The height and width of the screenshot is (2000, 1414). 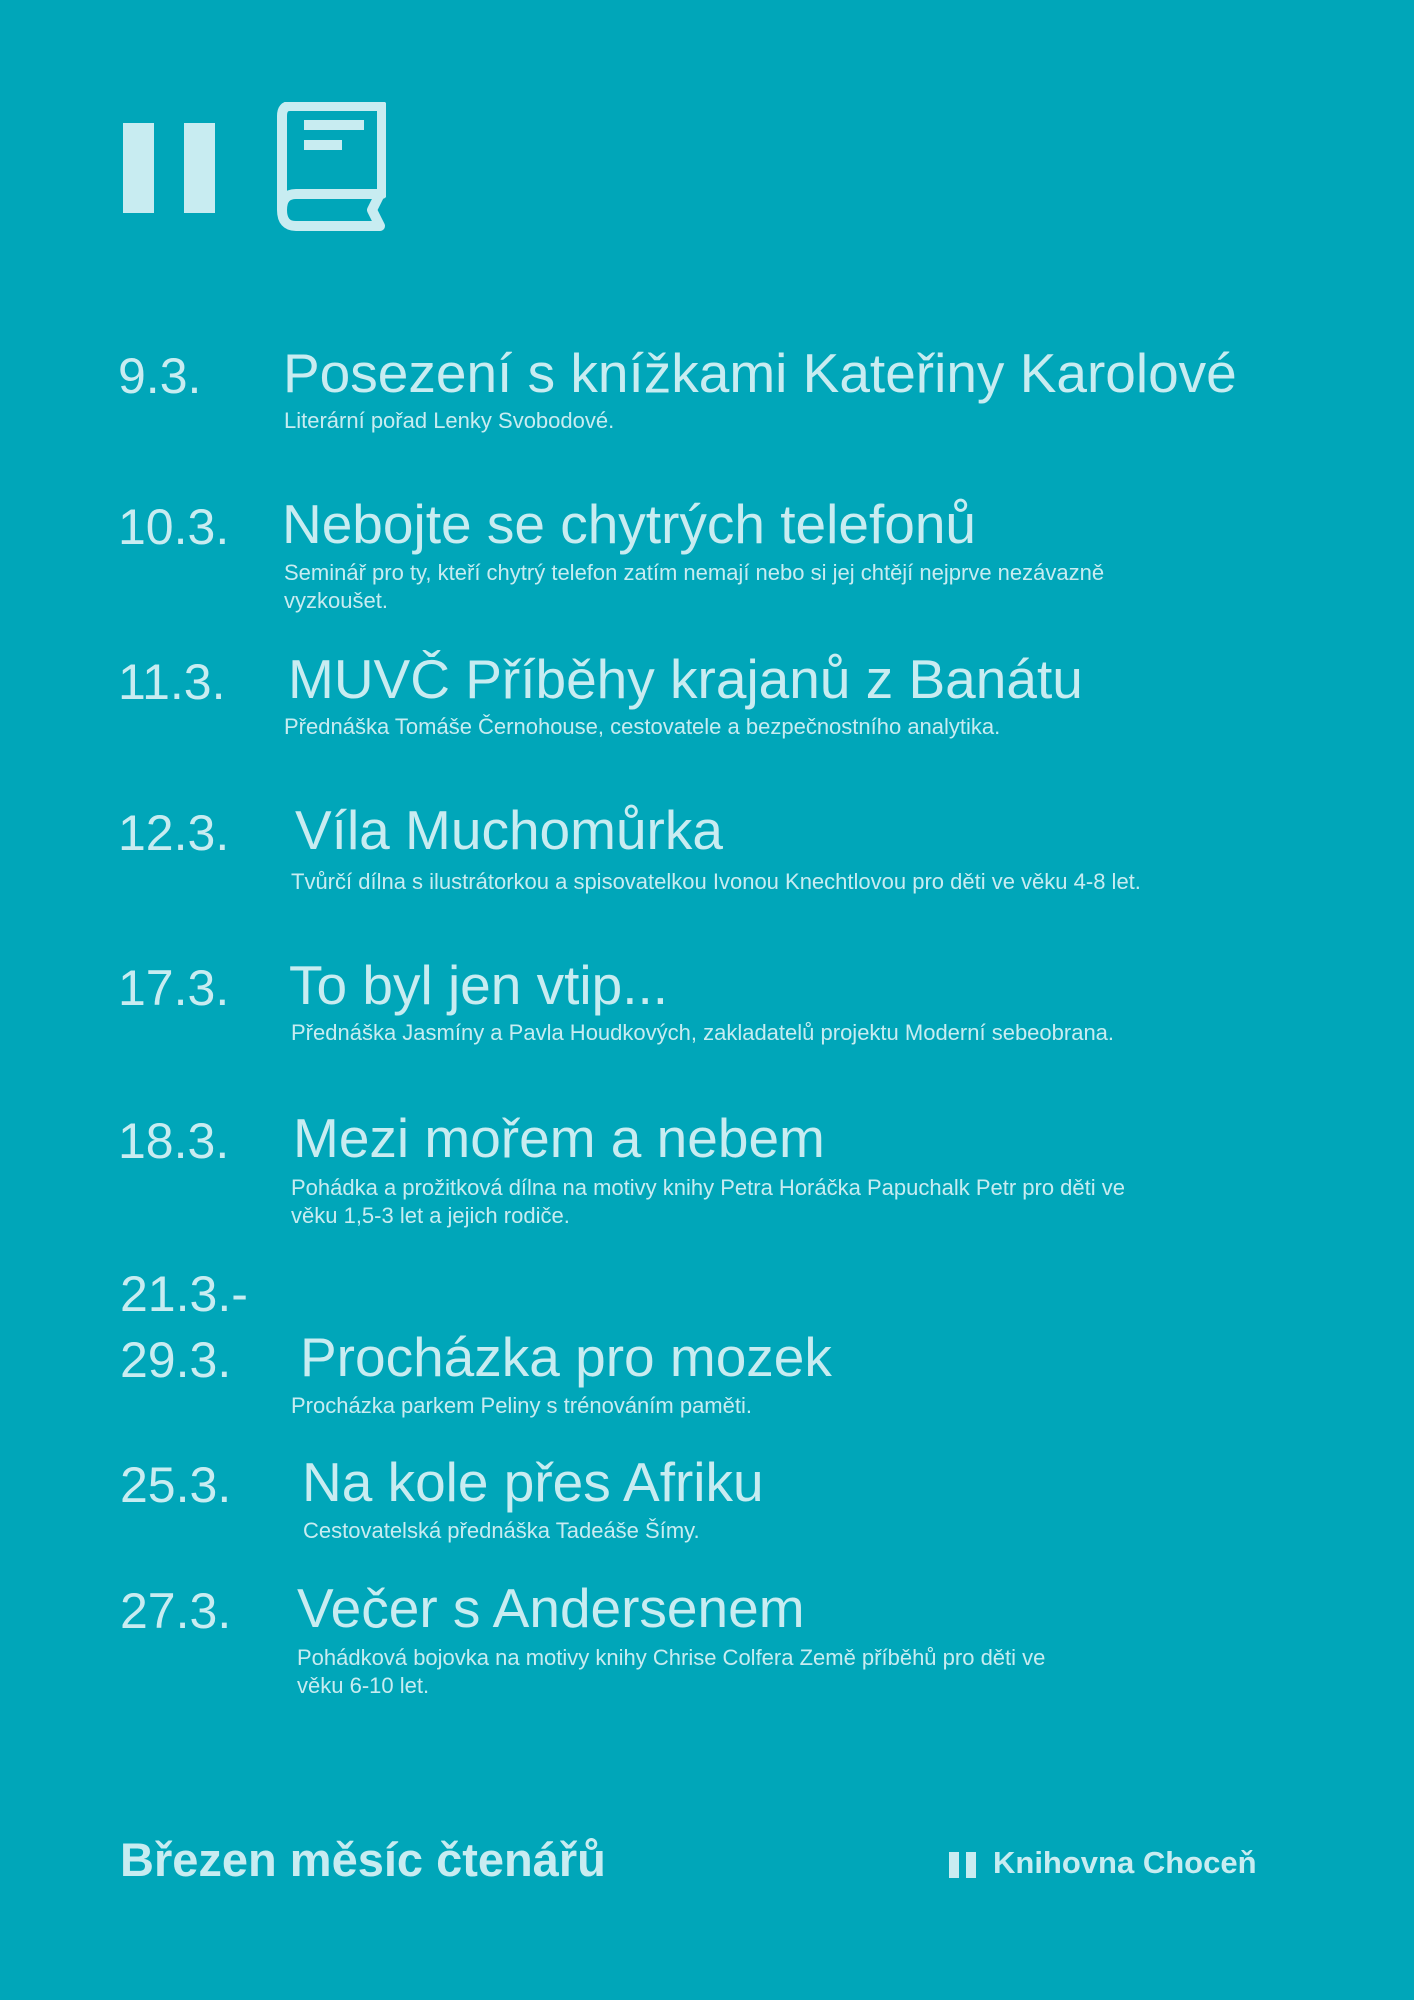 What do you see at coordinates (449, 420) in the screenshot?
I see `event-description: Literární pořad Lenky Svobodové.` at bounding box center [449, 420].